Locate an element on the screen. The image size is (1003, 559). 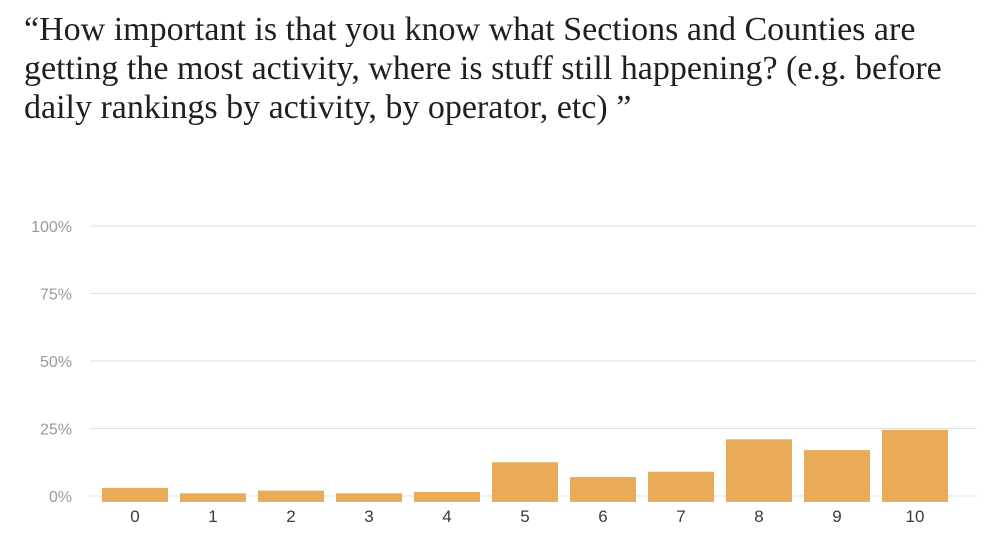
y-tick-label: 100% is located at coordinates (51, 227).